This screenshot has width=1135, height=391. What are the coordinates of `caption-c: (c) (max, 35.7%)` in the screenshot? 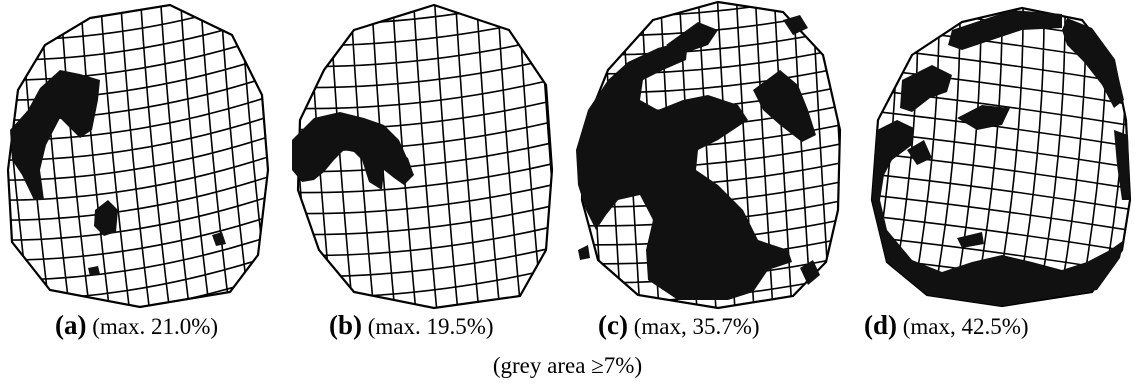 It's located at (679, 325).